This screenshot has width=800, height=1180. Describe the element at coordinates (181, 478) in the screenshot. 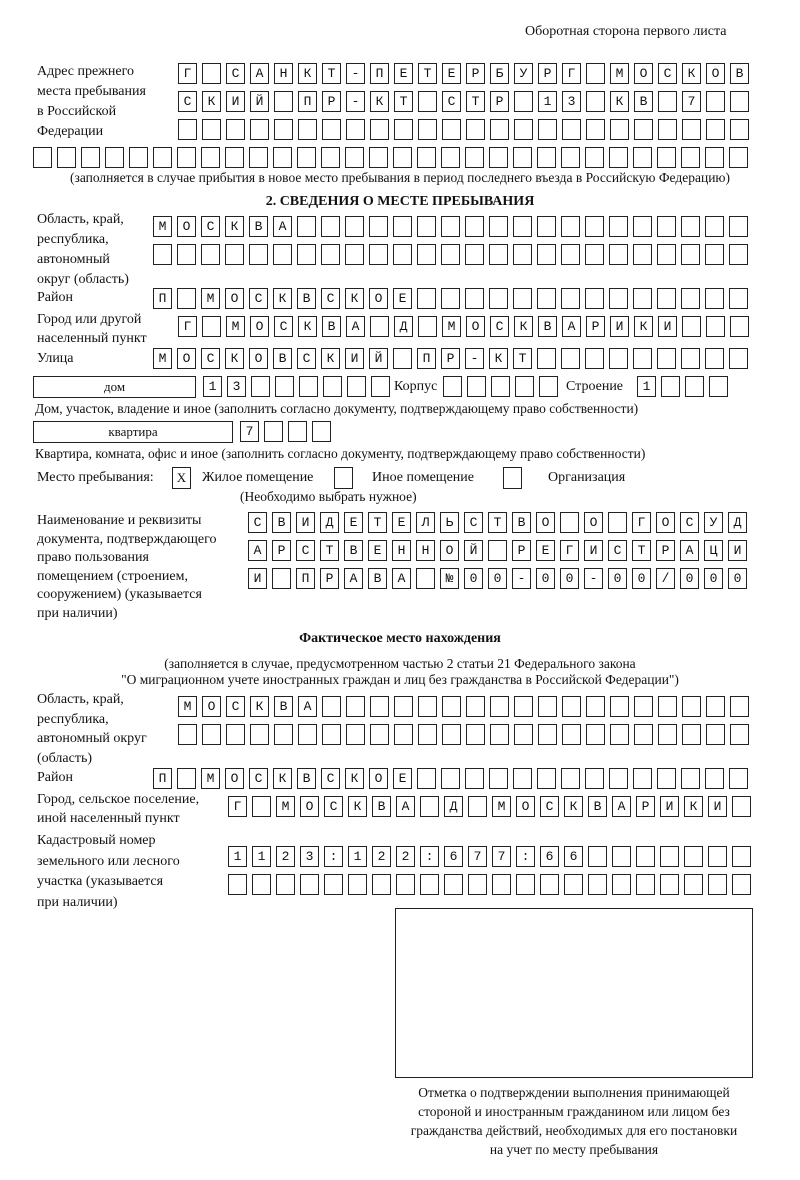

I see `stay-option-residential-checkbox: X` at that location.